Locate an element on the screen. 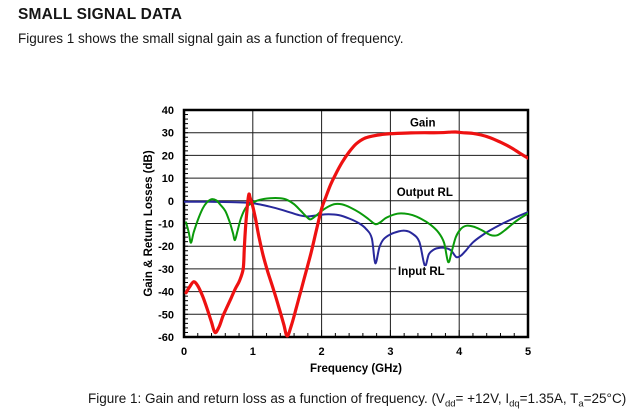  series-input-rl-line is located at coordinates (356, 233).